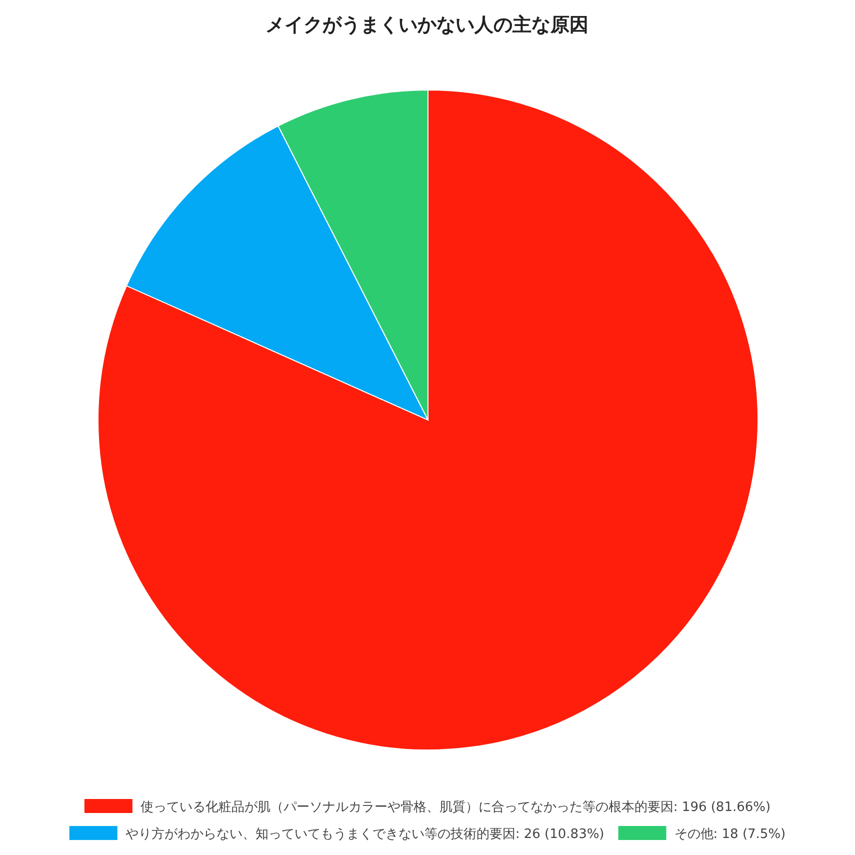 Image resolution: width=855 pixels, height=855 pixels. I want to click on data-label: : 18 (7.5%), so click(749, 834).